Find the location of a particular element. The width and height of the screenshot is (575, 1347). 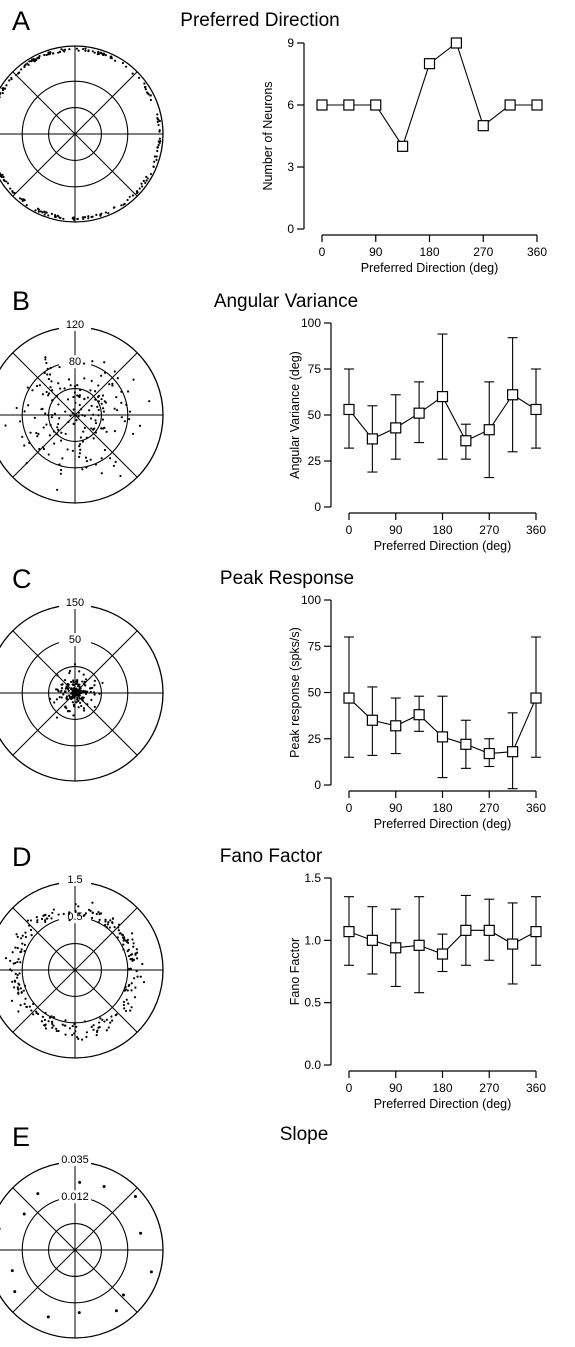

panel-letter-b: B is located at coordinates (21, 301).